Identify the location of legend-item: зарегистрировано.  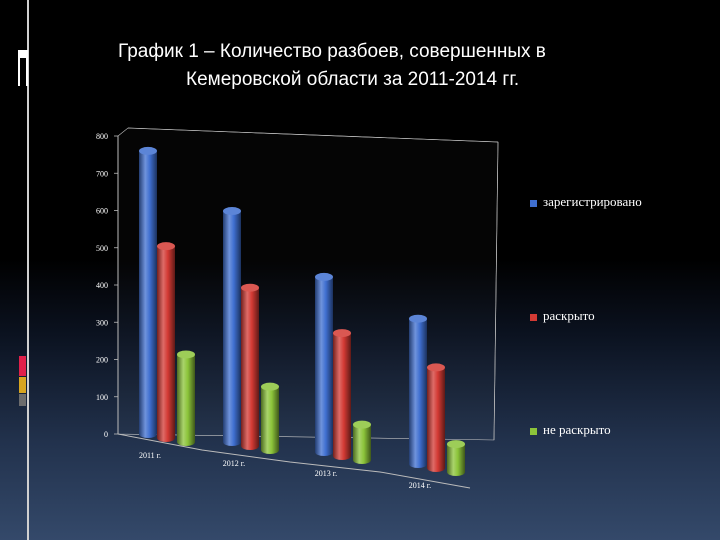
(586, 202).